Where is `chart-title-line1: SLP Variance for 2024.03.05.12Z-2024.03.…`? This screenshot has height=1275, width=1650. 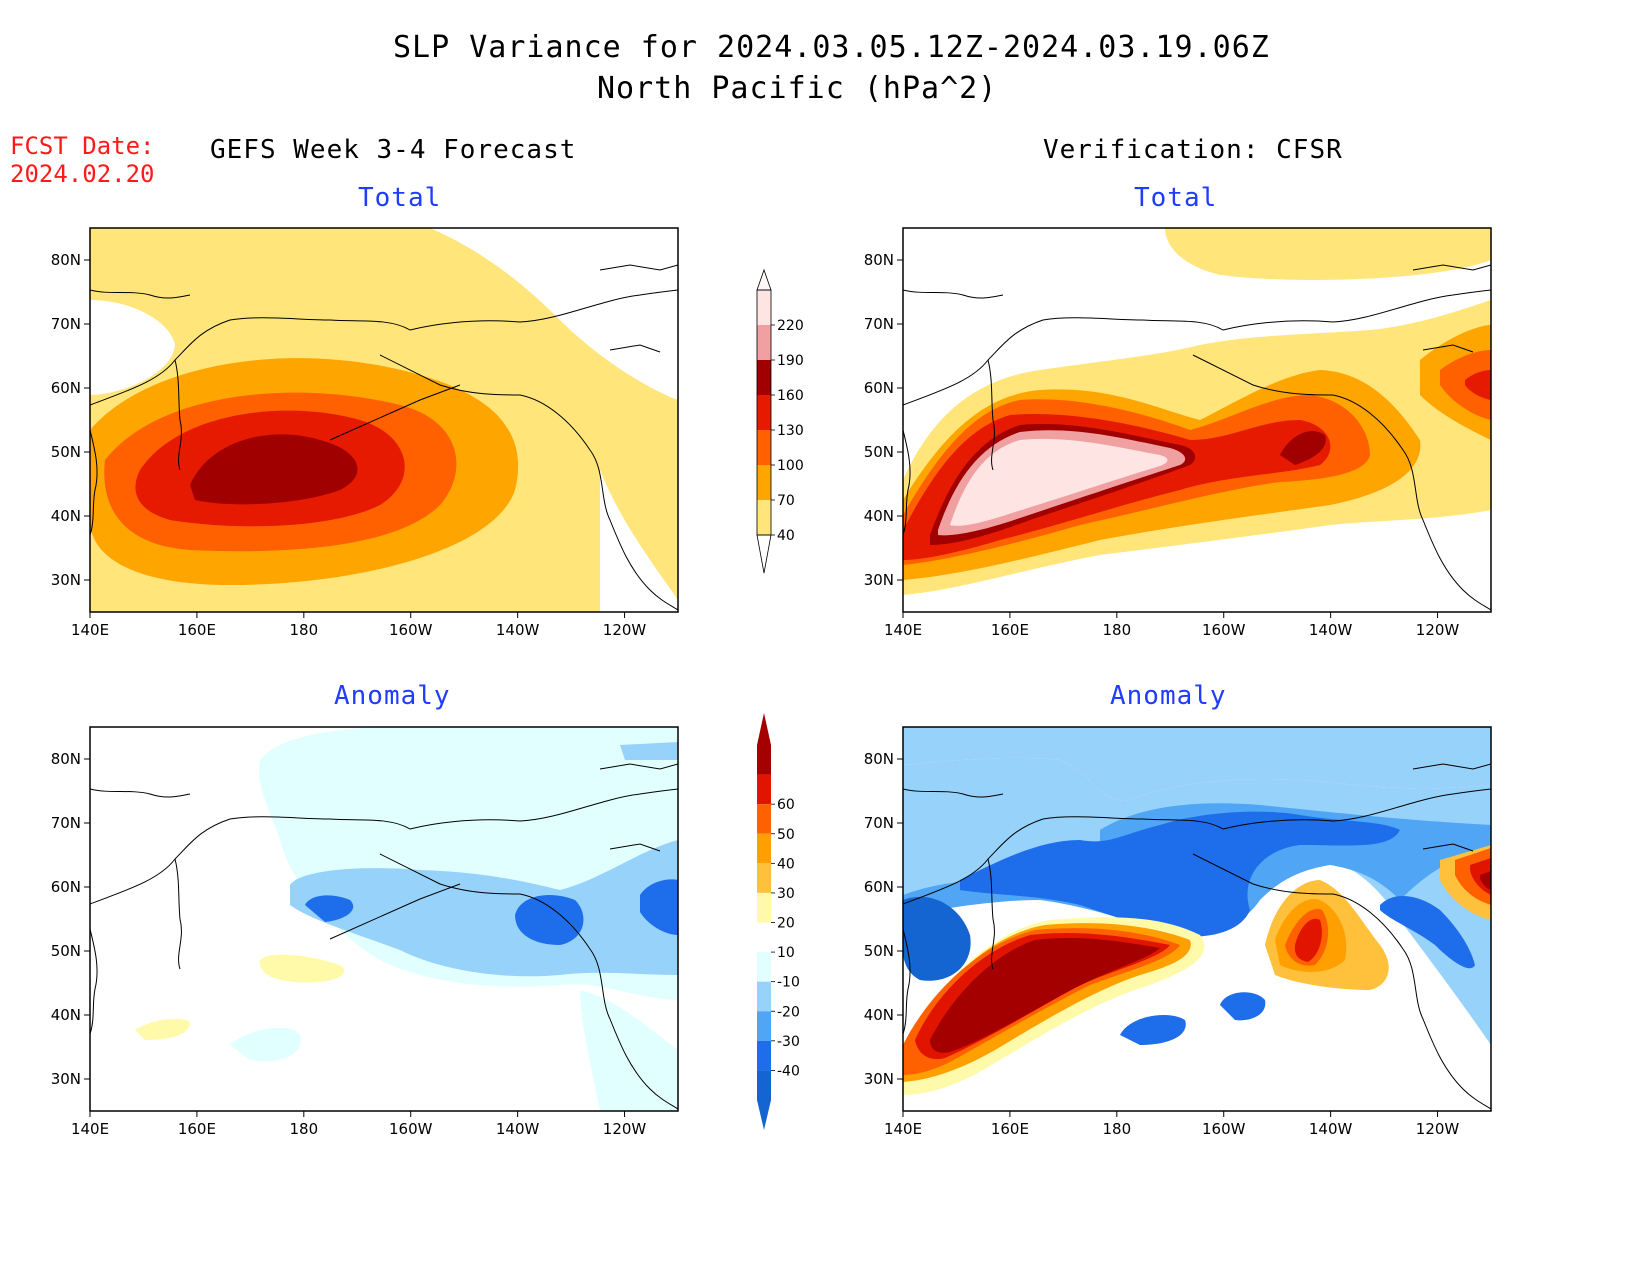
chart-title-line1: SLP Variance for 2024.03.05.12Z-2024.03.… is located at coordinates (831, 47).